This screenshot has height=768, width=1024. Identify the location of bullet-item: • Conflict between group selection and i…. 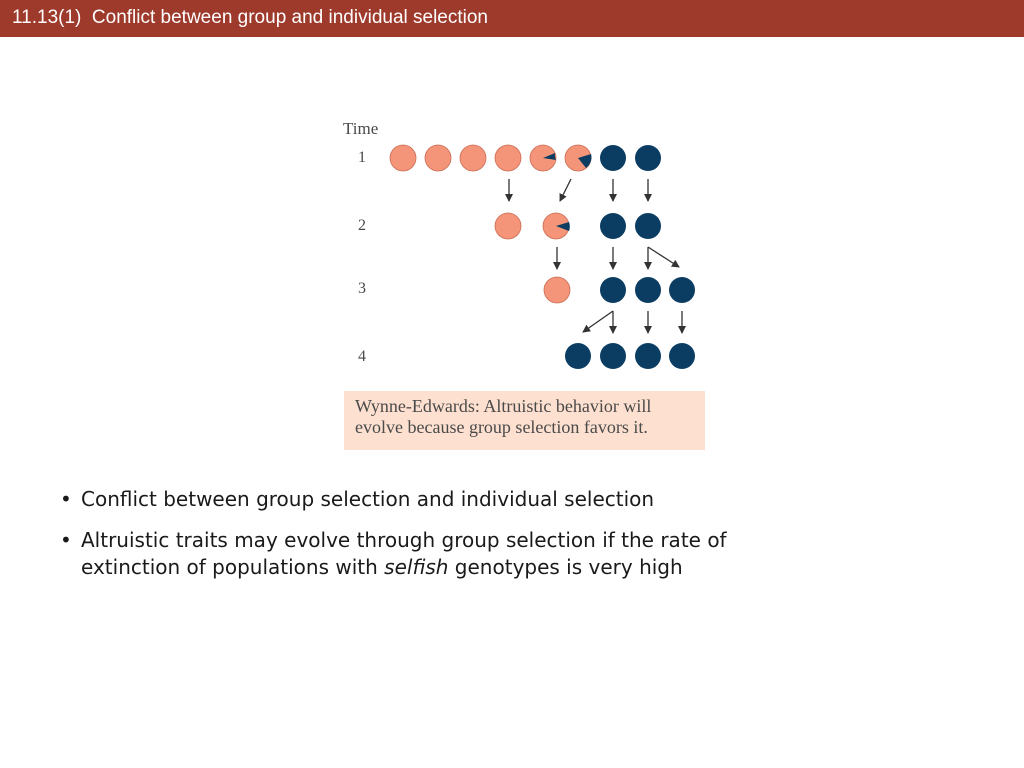
(460, 499).